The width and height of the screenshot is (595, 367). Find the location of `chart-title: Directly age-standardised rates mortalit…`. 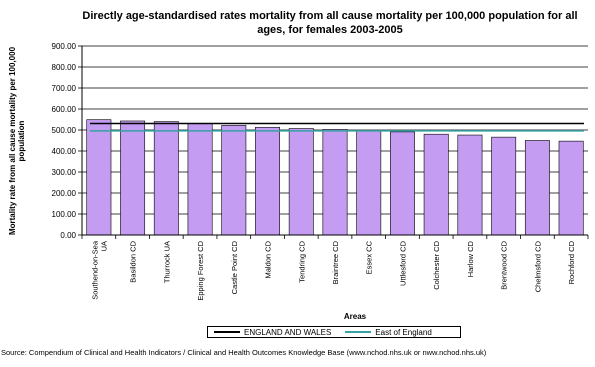

chart-title: Directly age-standardised rates mortalit… is located at coordinates (330, 23).